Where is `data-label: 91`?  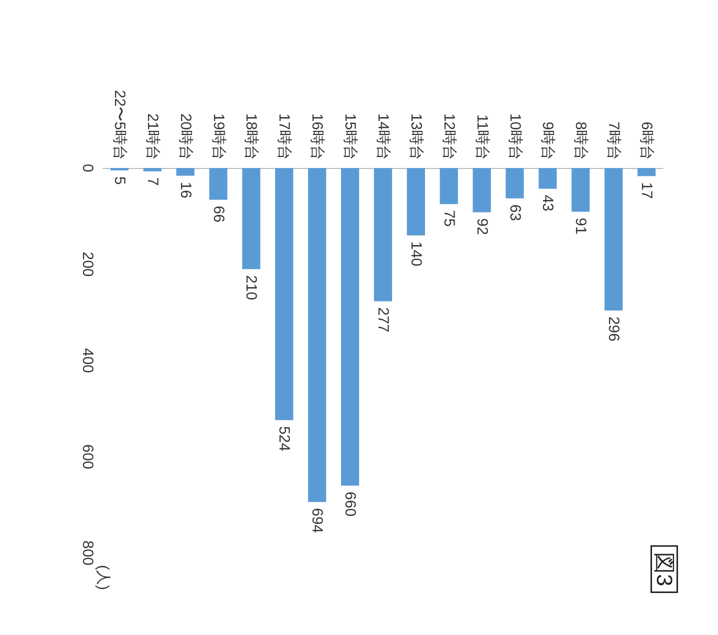 data-label: 91 is located at coordinates (581, 226).